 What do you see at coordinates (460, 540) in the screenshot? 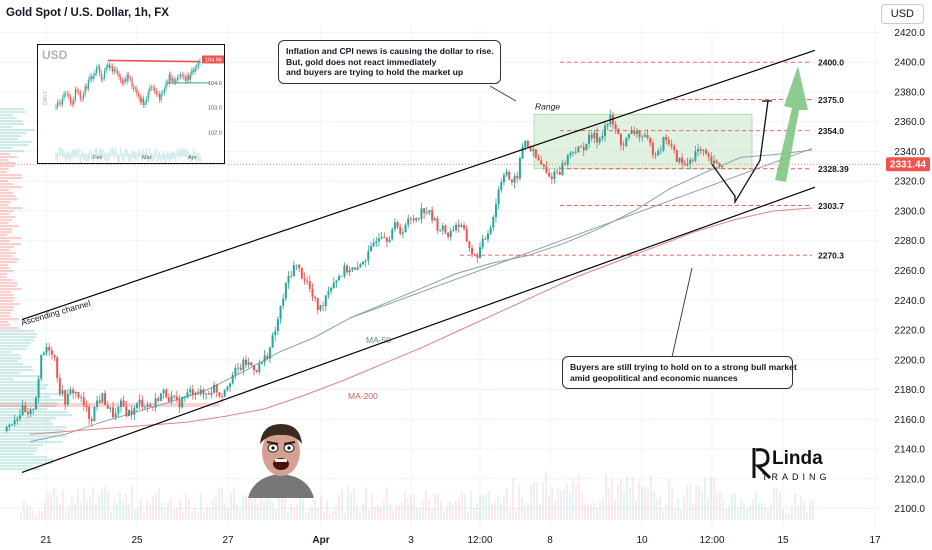
I see `time-axis: 21 25 27 Apr 3 12:00 8 10 12:00 15 17` at bounding box center [460, 540].